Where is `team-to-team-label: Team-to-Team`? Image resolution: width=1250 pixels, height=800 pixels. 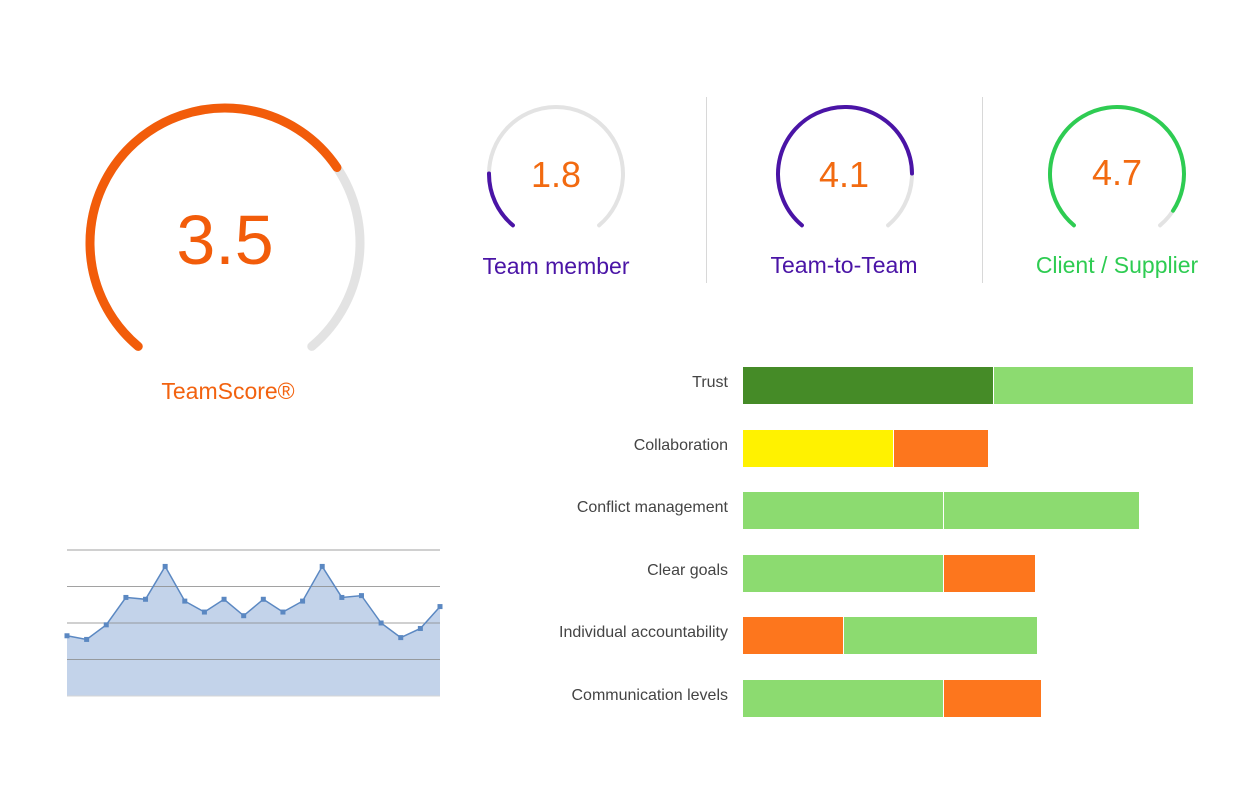
team-to-team-label: Team-to-Team is located at coordinates (844, 265).